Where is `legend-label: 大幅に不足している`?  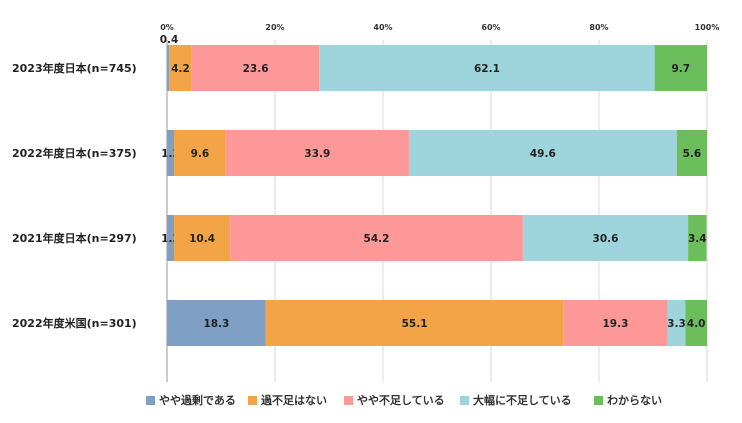
legend-label: 大幅に不足している is located at coordinates (522, 400).